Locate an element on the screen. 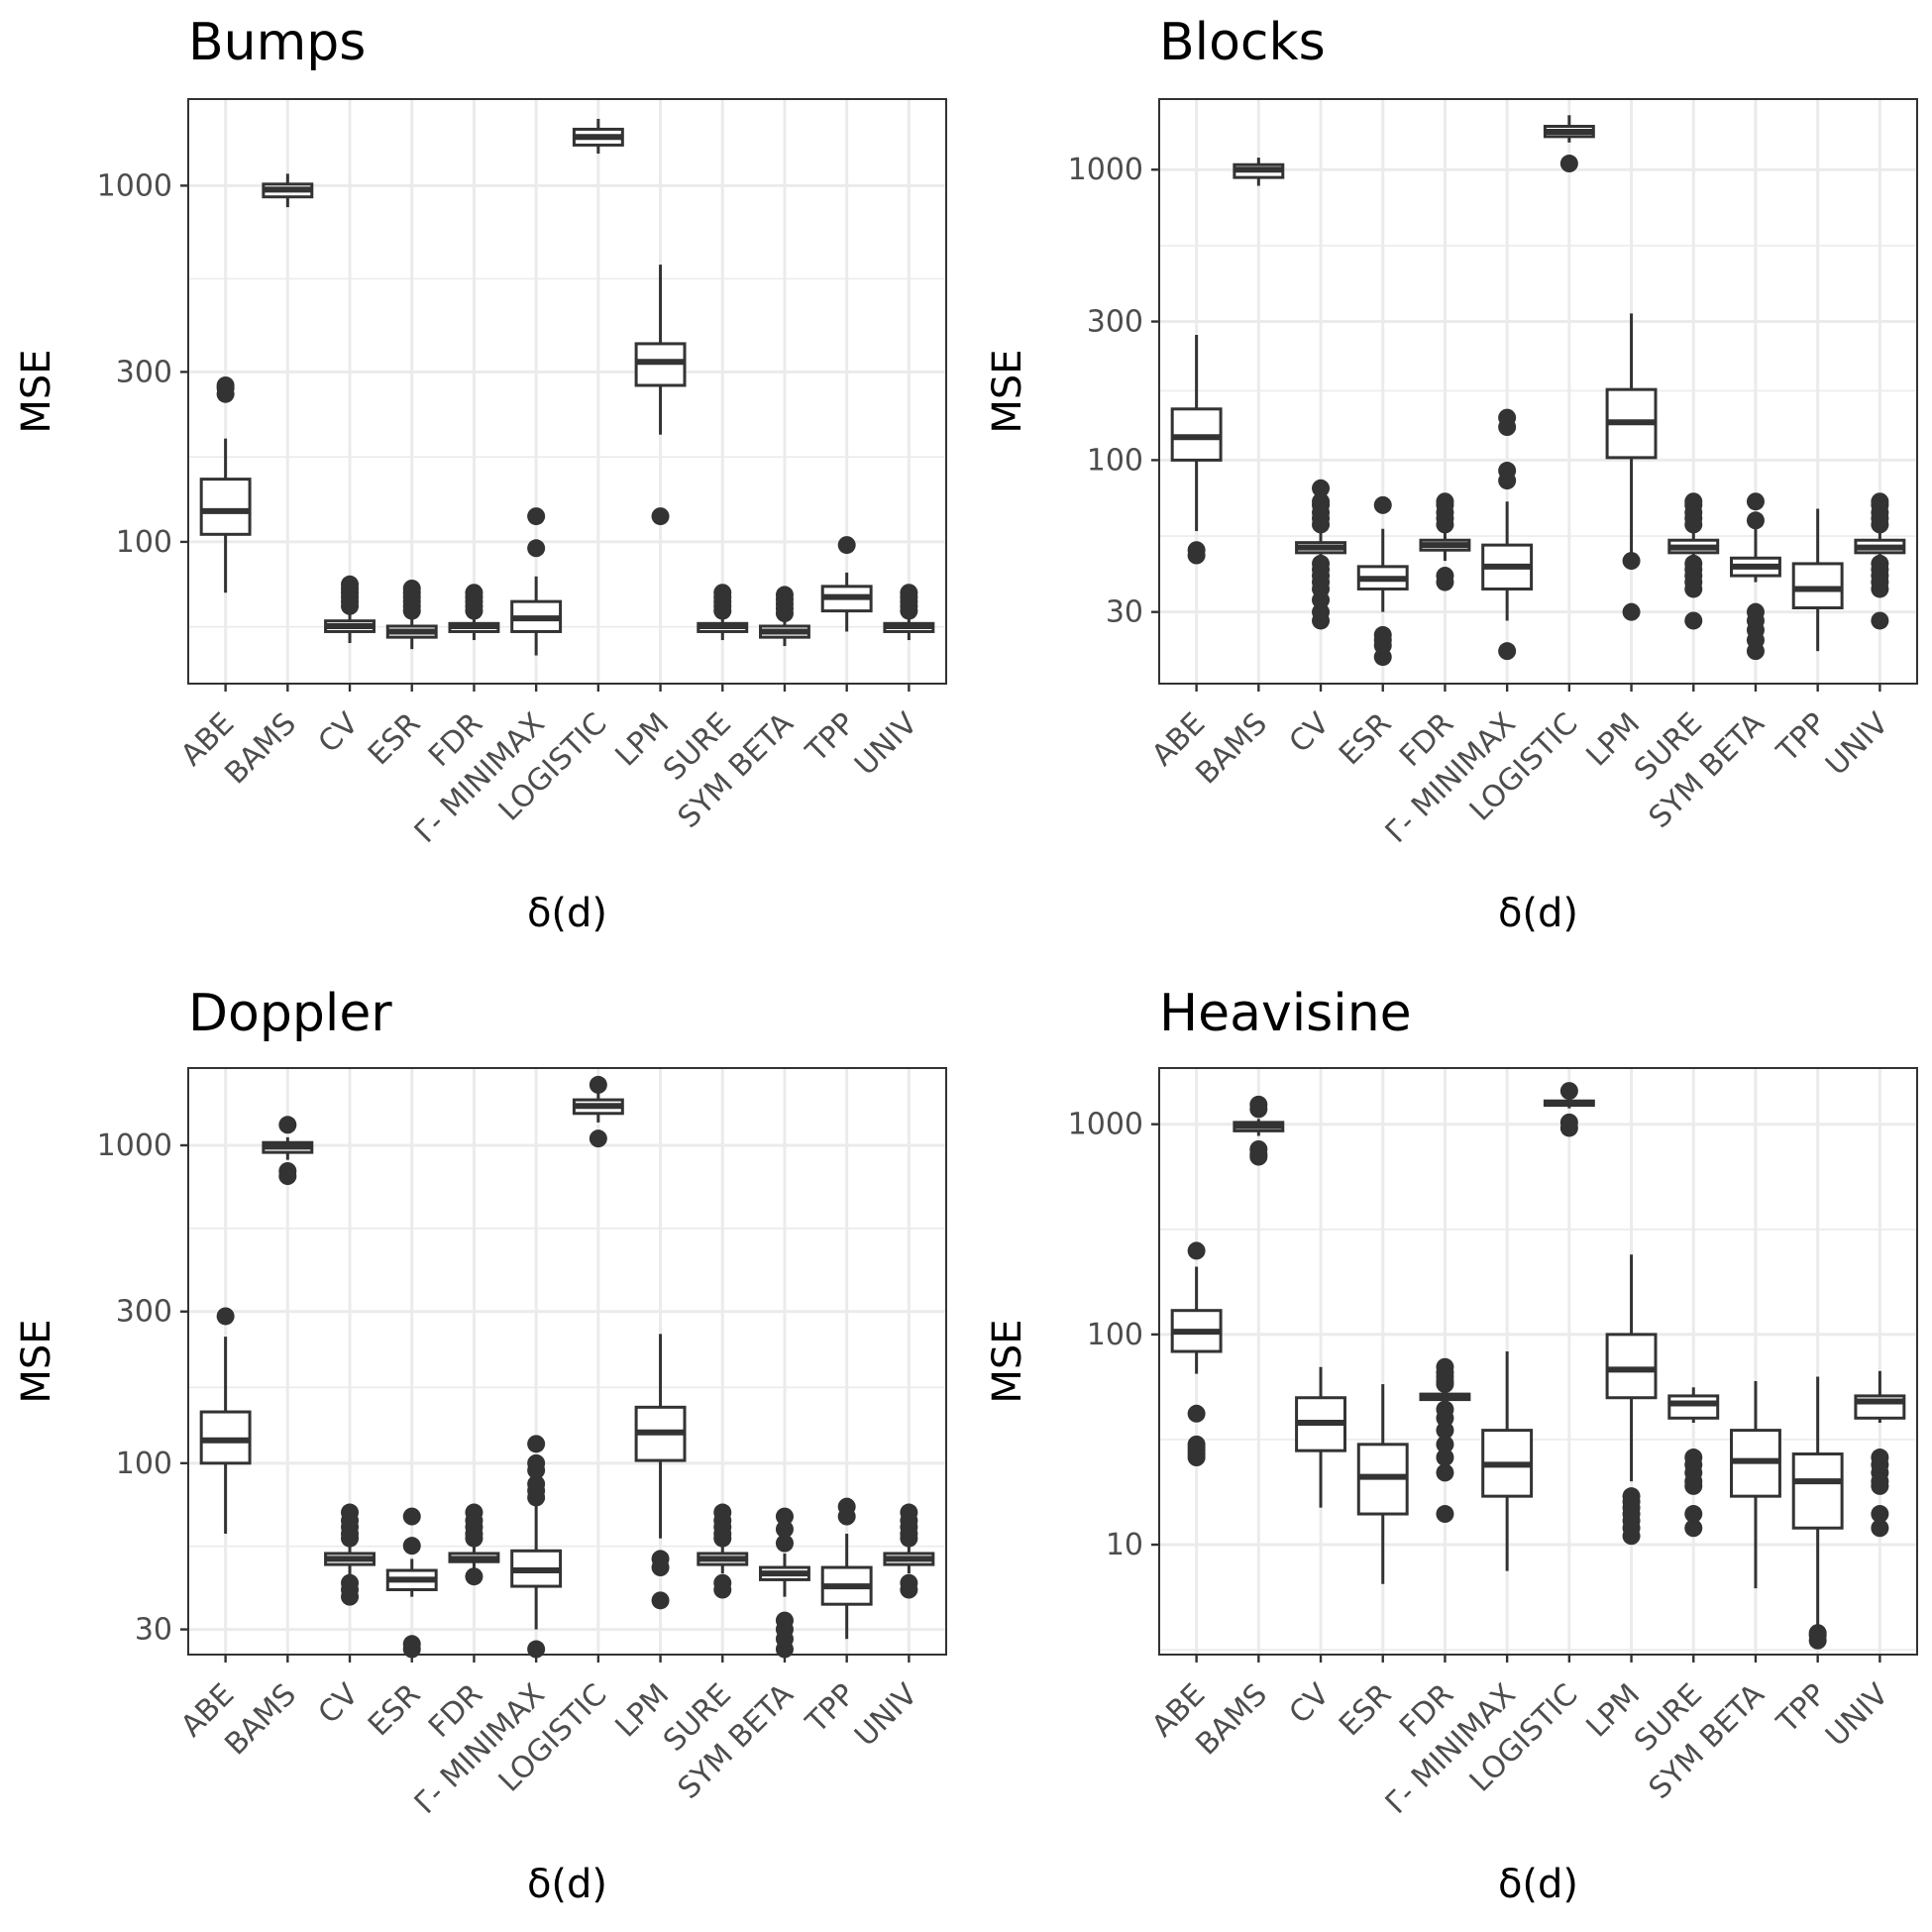 The image size is (1932, 1932). y-tick-label: 30 is located at coordinates (153, 1630).